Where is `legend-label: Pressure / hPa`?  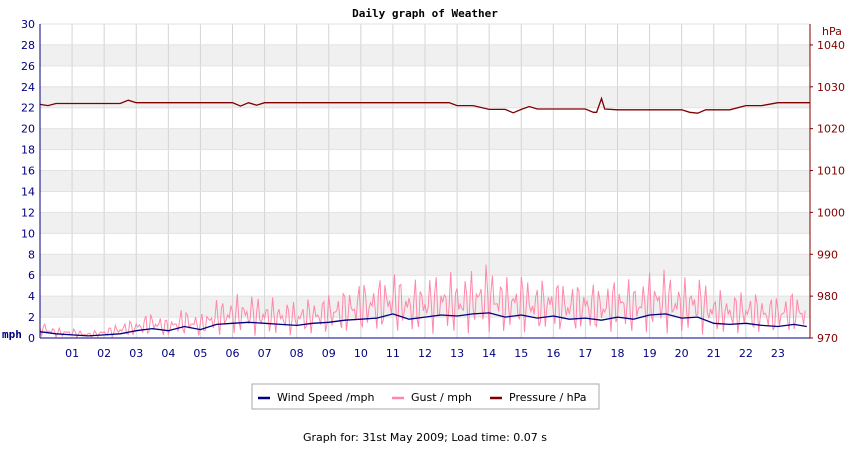
legend-label: Pressure / hPa is located at coordinates (548, 397).